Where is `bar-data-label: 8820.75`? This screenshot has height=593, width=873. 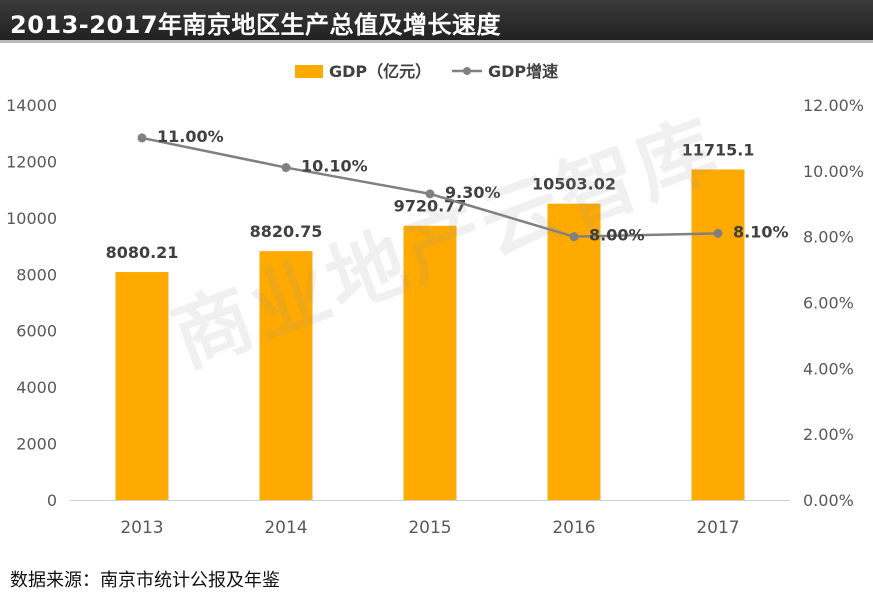 bar-data-label: 8820.75 is located at coordinates (286, 231).